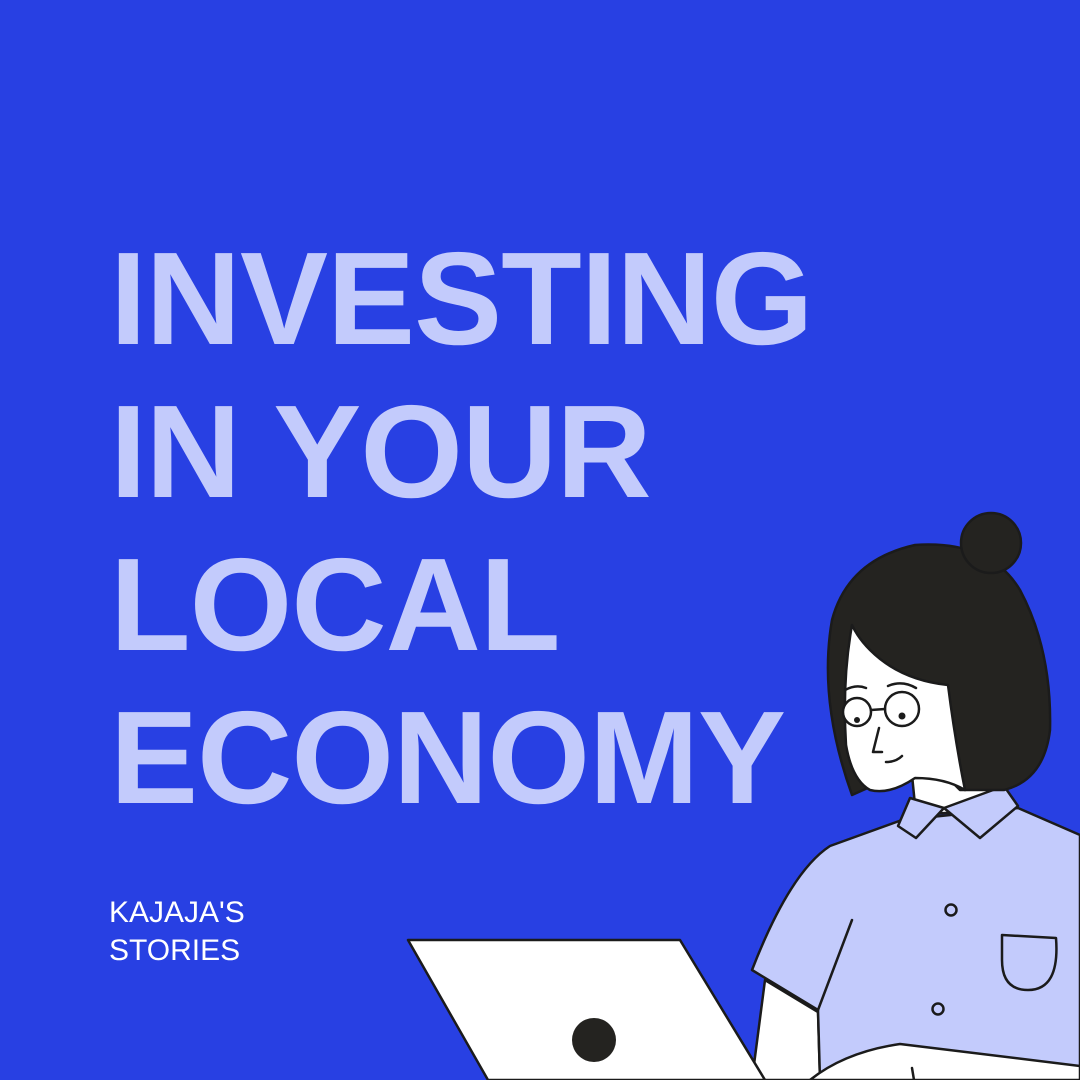 Image resolution: width=1080 pixels, height=1080 pixels. Describe the element at coordinates (175, 950) in the screenshot. I see `byline-line-2: STORIES` at that location.